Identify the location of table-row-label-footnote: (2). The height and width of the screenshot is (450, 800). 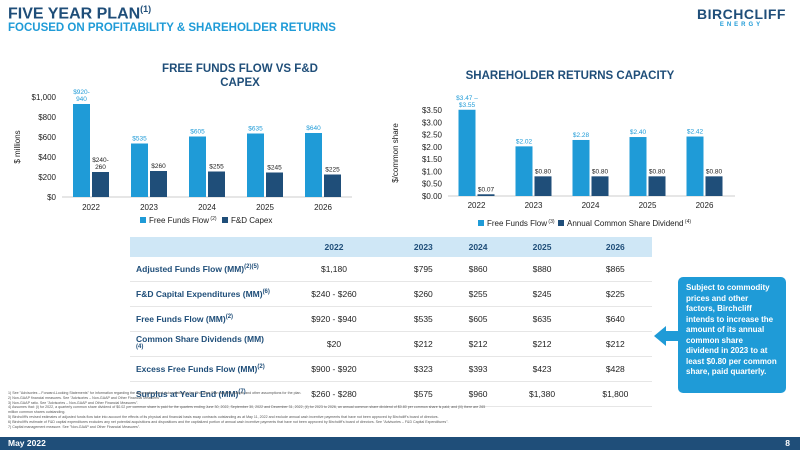
(229, 317).